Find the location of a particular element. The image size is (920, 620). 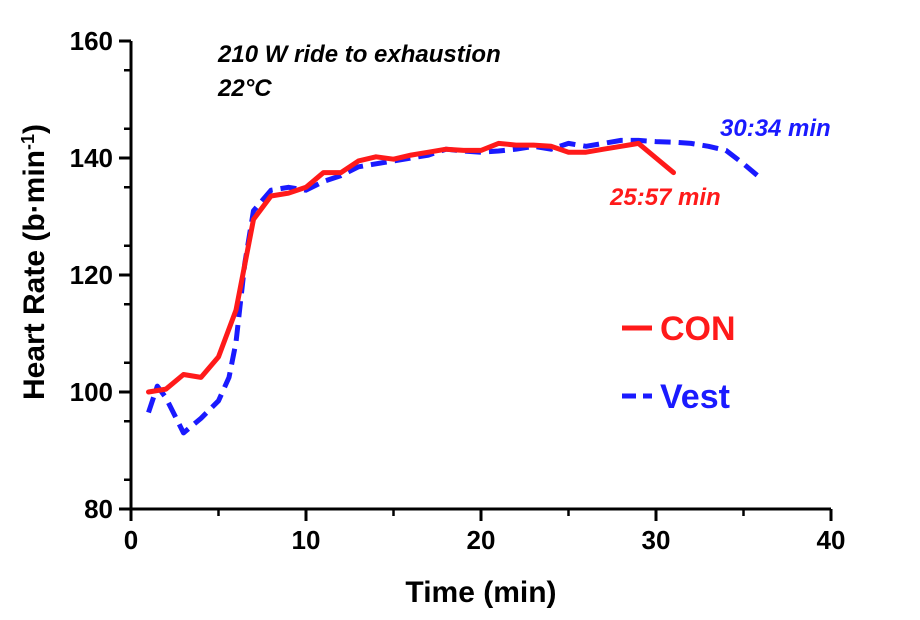

annotation-condition-line2: 22°C is located at coordinates (244, 88).